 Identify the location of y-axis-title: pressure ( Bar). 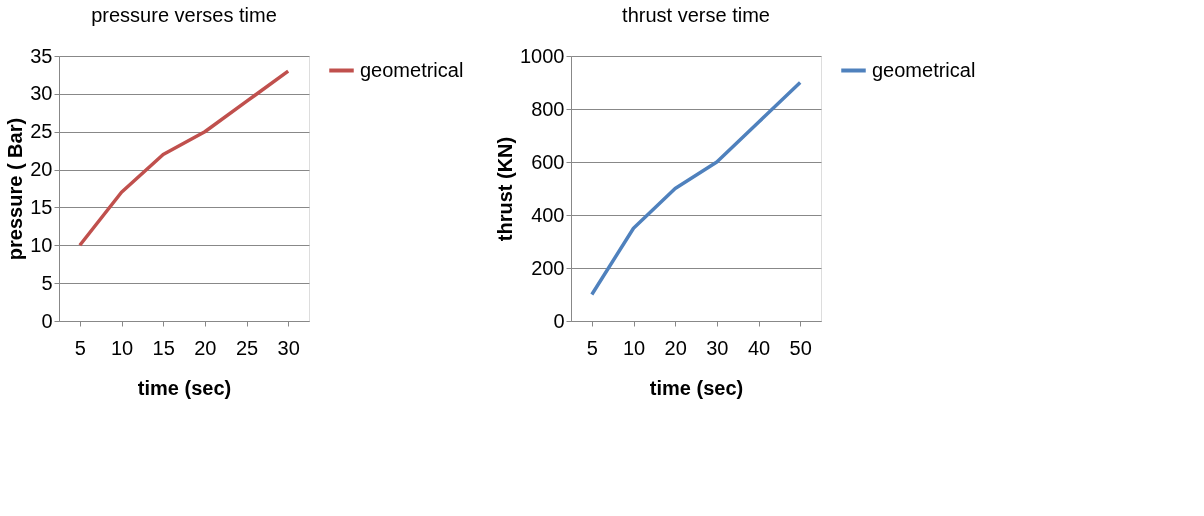
(15, 189).